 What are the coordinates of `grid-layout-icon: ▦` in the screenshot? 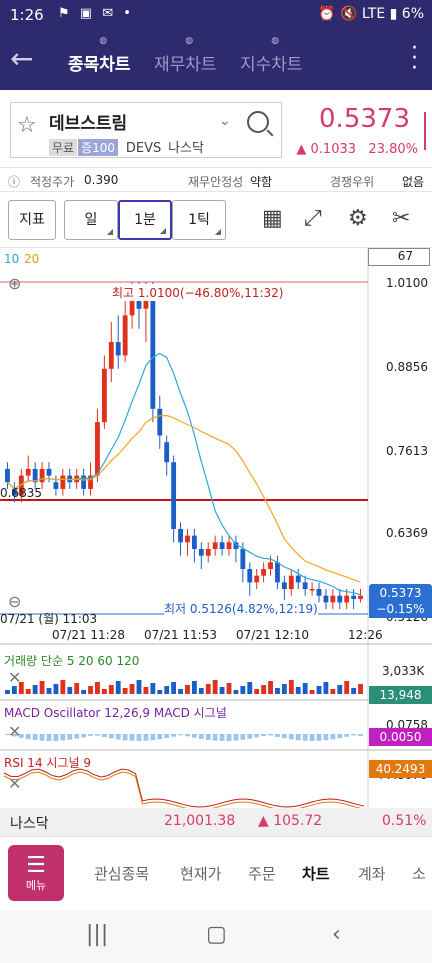 It's located at (272, 218).